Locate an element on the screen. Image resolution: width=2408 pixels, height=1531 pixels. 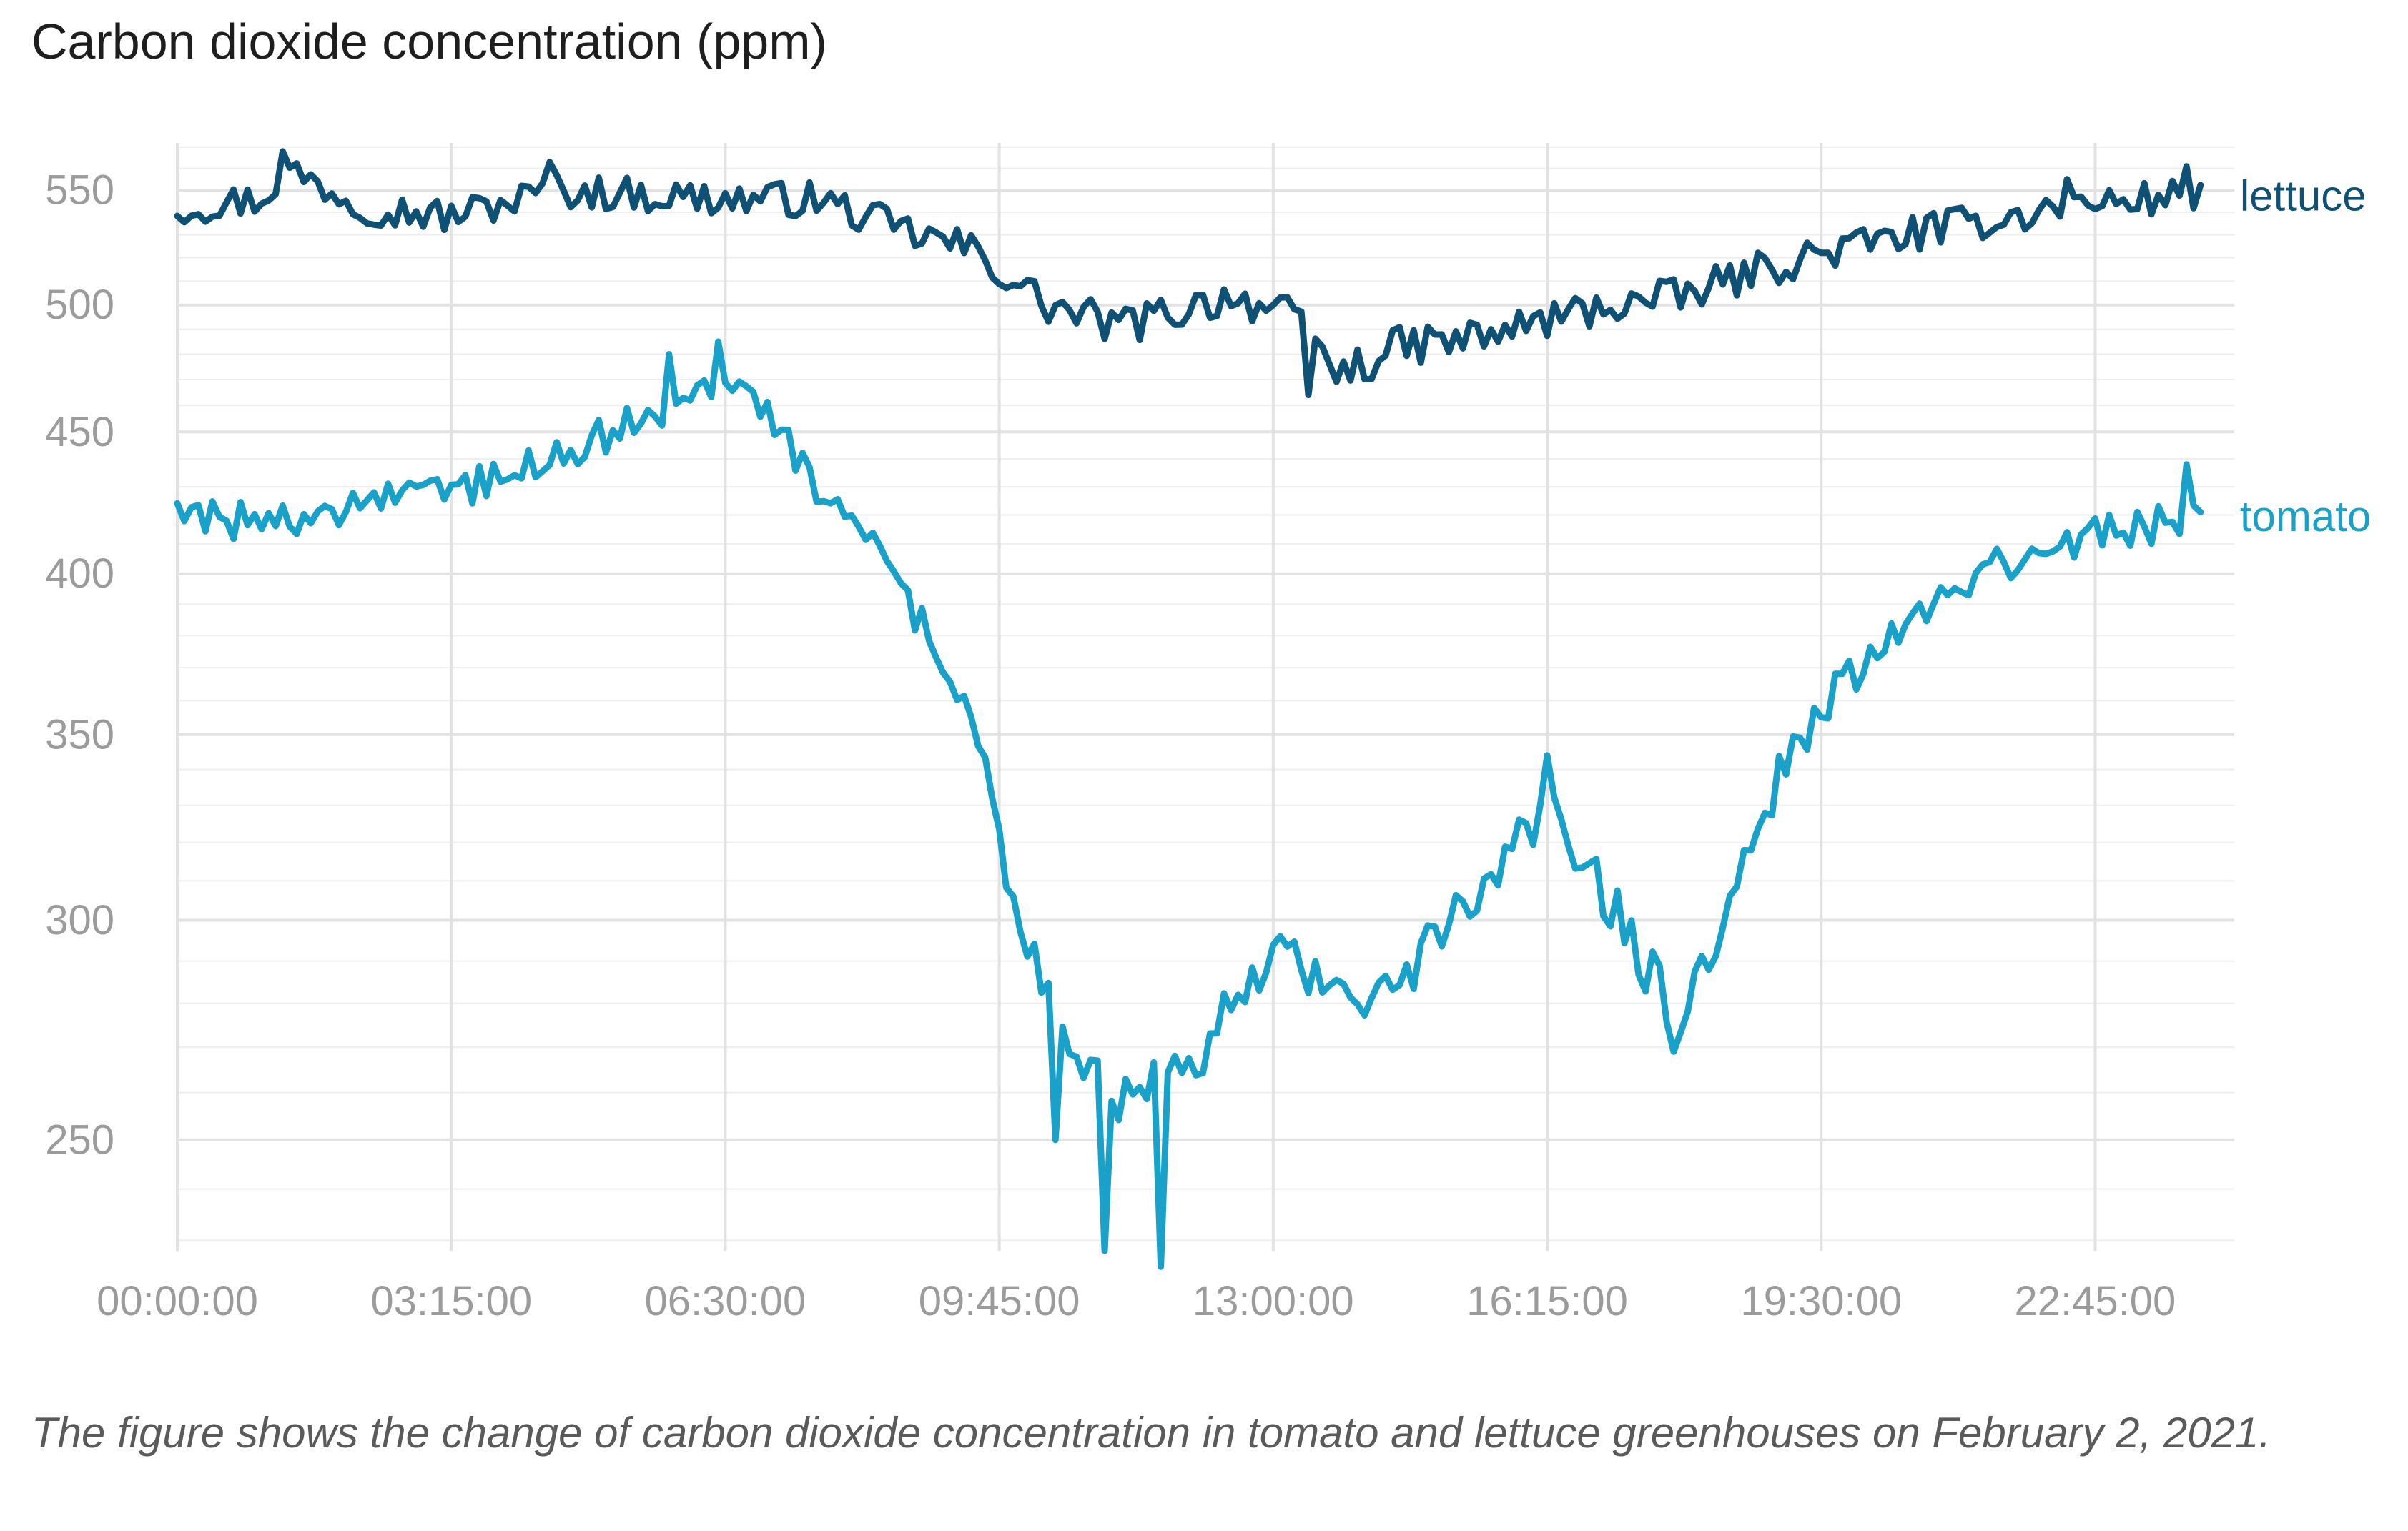
chart-title: Carbon dioxide concentration (ppm) is located at coordinates (429, 41).